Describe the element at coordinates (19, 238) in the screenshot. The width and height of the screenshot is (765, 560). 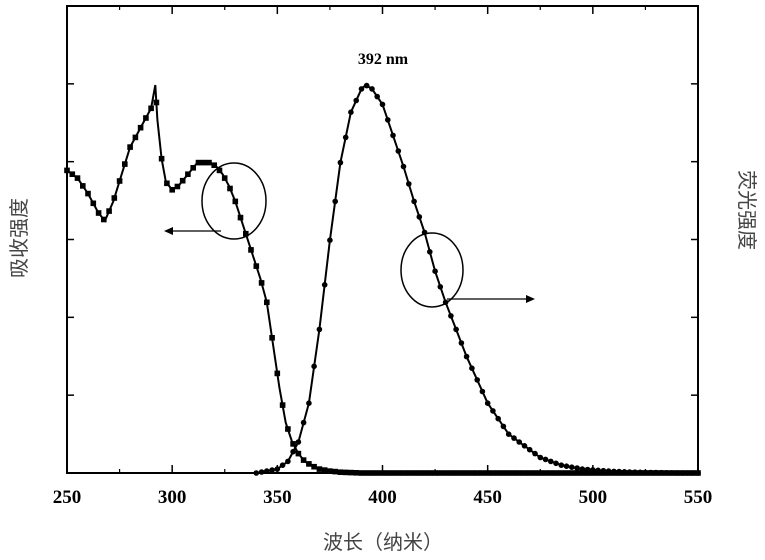
I see `left-axis-title: 吸收强度` at that location.